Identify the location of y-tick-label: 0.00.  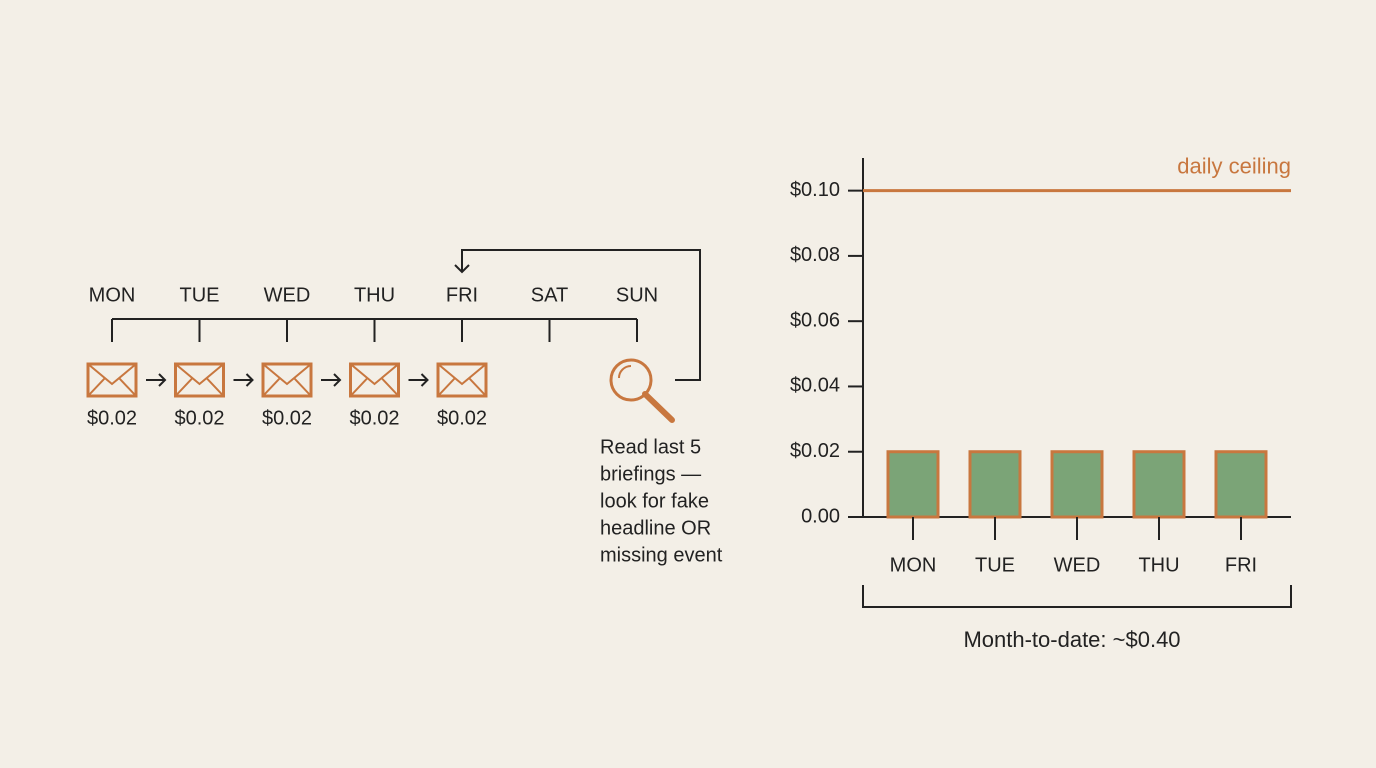
(820, 516).